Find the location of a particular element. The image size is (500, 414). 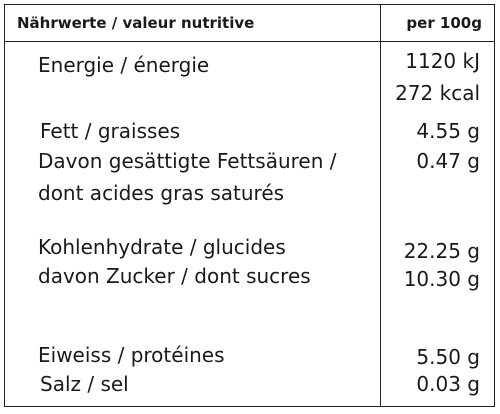

saturated-fat-label-line-1: Davon gesättigte Fettsäuren / is located at coordinates (187, 161).